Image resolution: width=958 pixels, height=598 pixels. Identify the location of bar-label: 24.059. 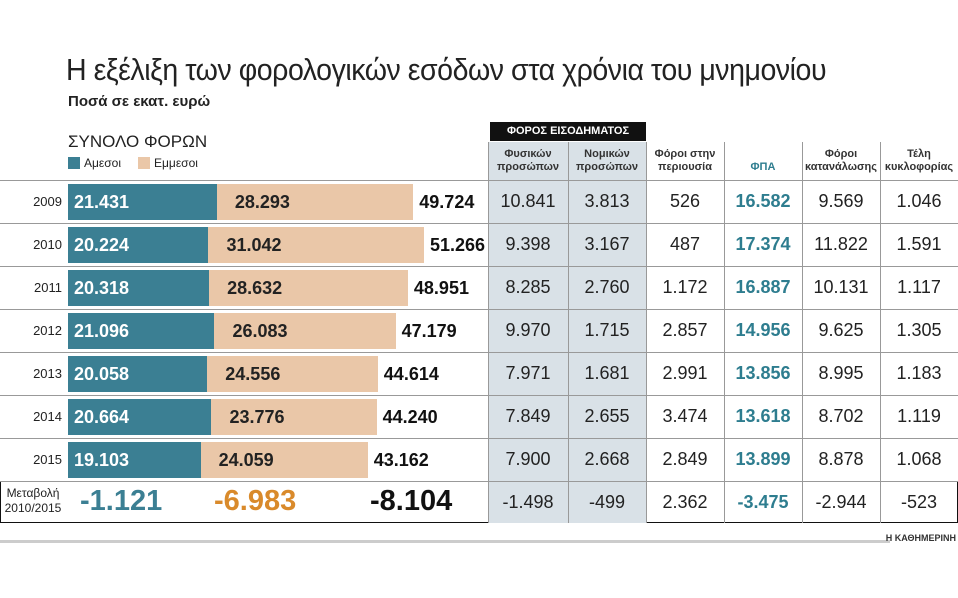
(246, 460).